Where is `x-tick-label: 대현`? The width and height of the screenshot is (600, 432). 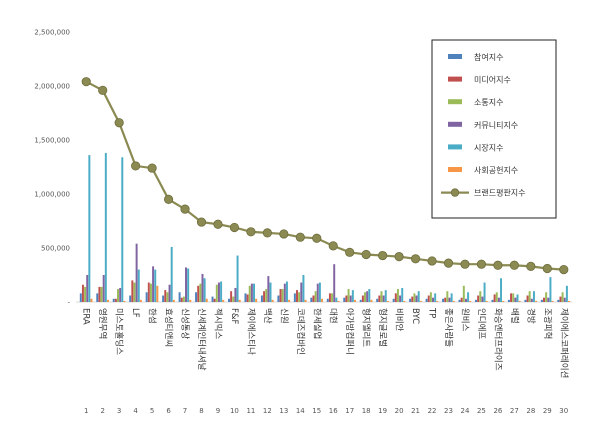
x-tick-label: 대현 is located at coordinates (333, 316).